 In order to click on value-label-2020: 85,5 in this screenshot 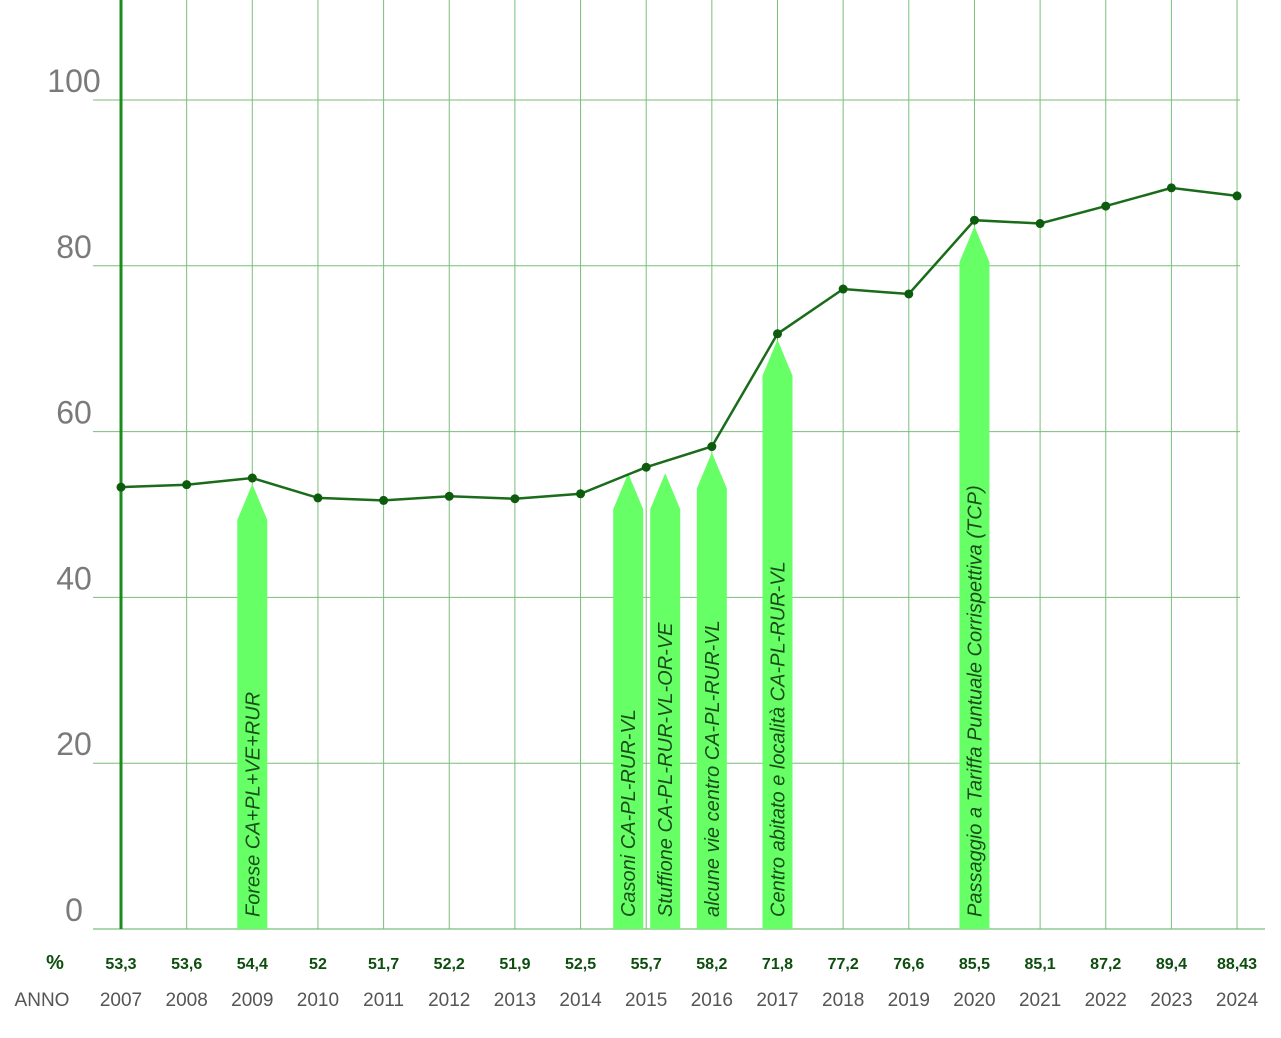, I will do `click(974, 964)`.